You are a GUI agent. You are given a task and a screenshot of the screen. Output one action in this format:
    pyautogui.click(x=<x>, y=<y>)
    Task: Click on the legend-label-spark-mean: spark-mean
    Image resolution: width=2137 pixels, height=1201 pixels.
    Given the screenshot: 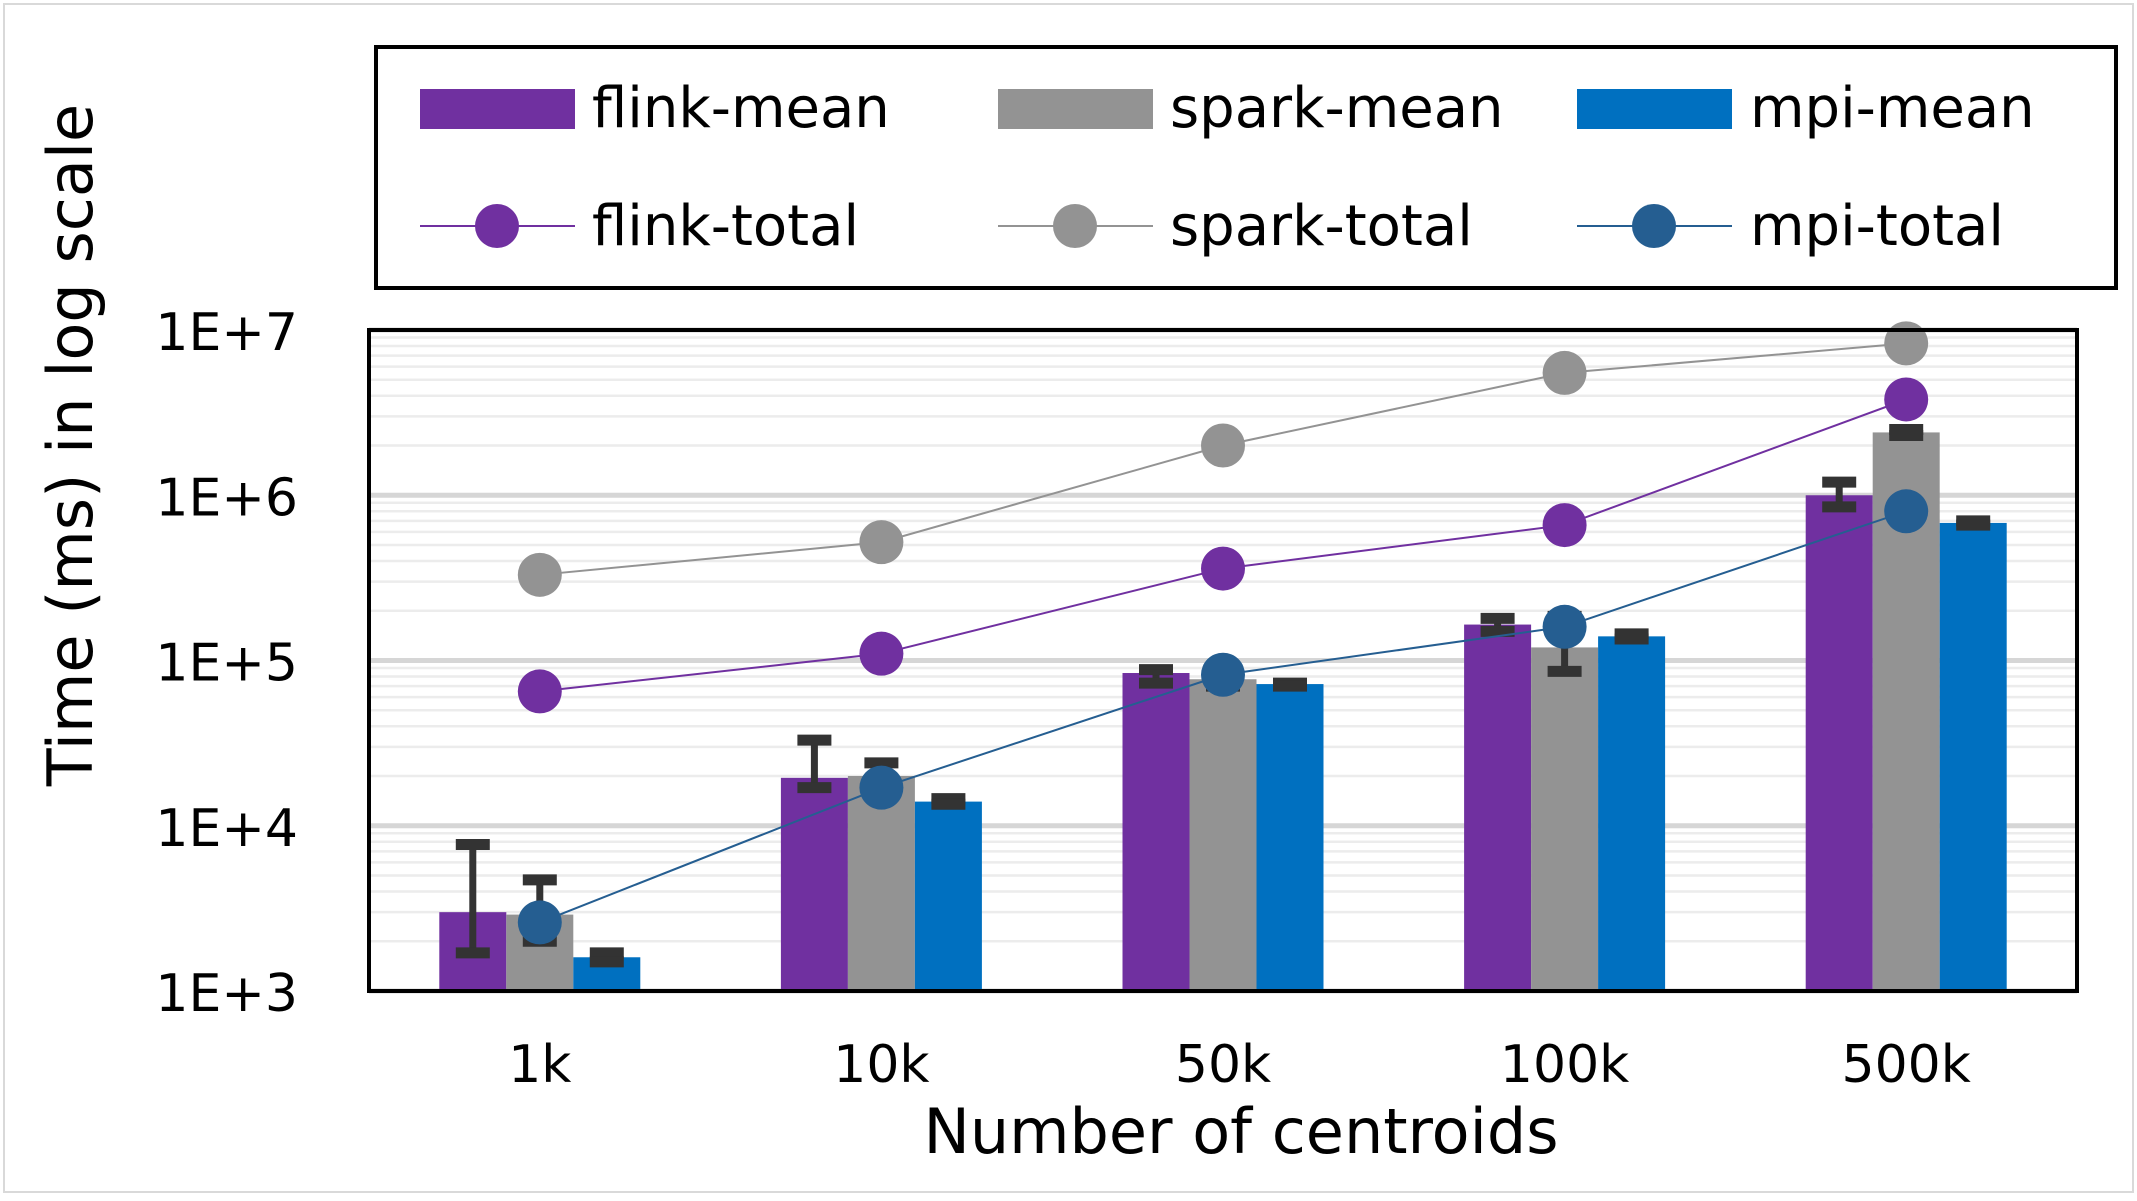 What is the action you would take?
    pyautogui.click(x=1337, y=108)
    